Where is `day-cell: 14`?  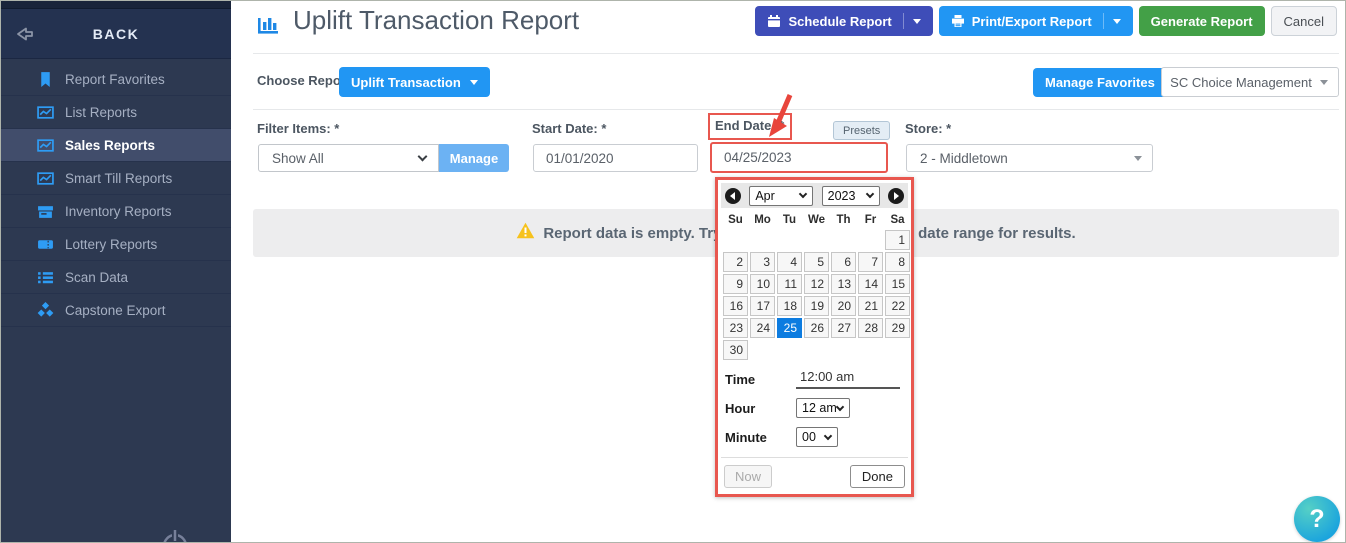
day-cell: 14 is located at coordinates (870, 284).